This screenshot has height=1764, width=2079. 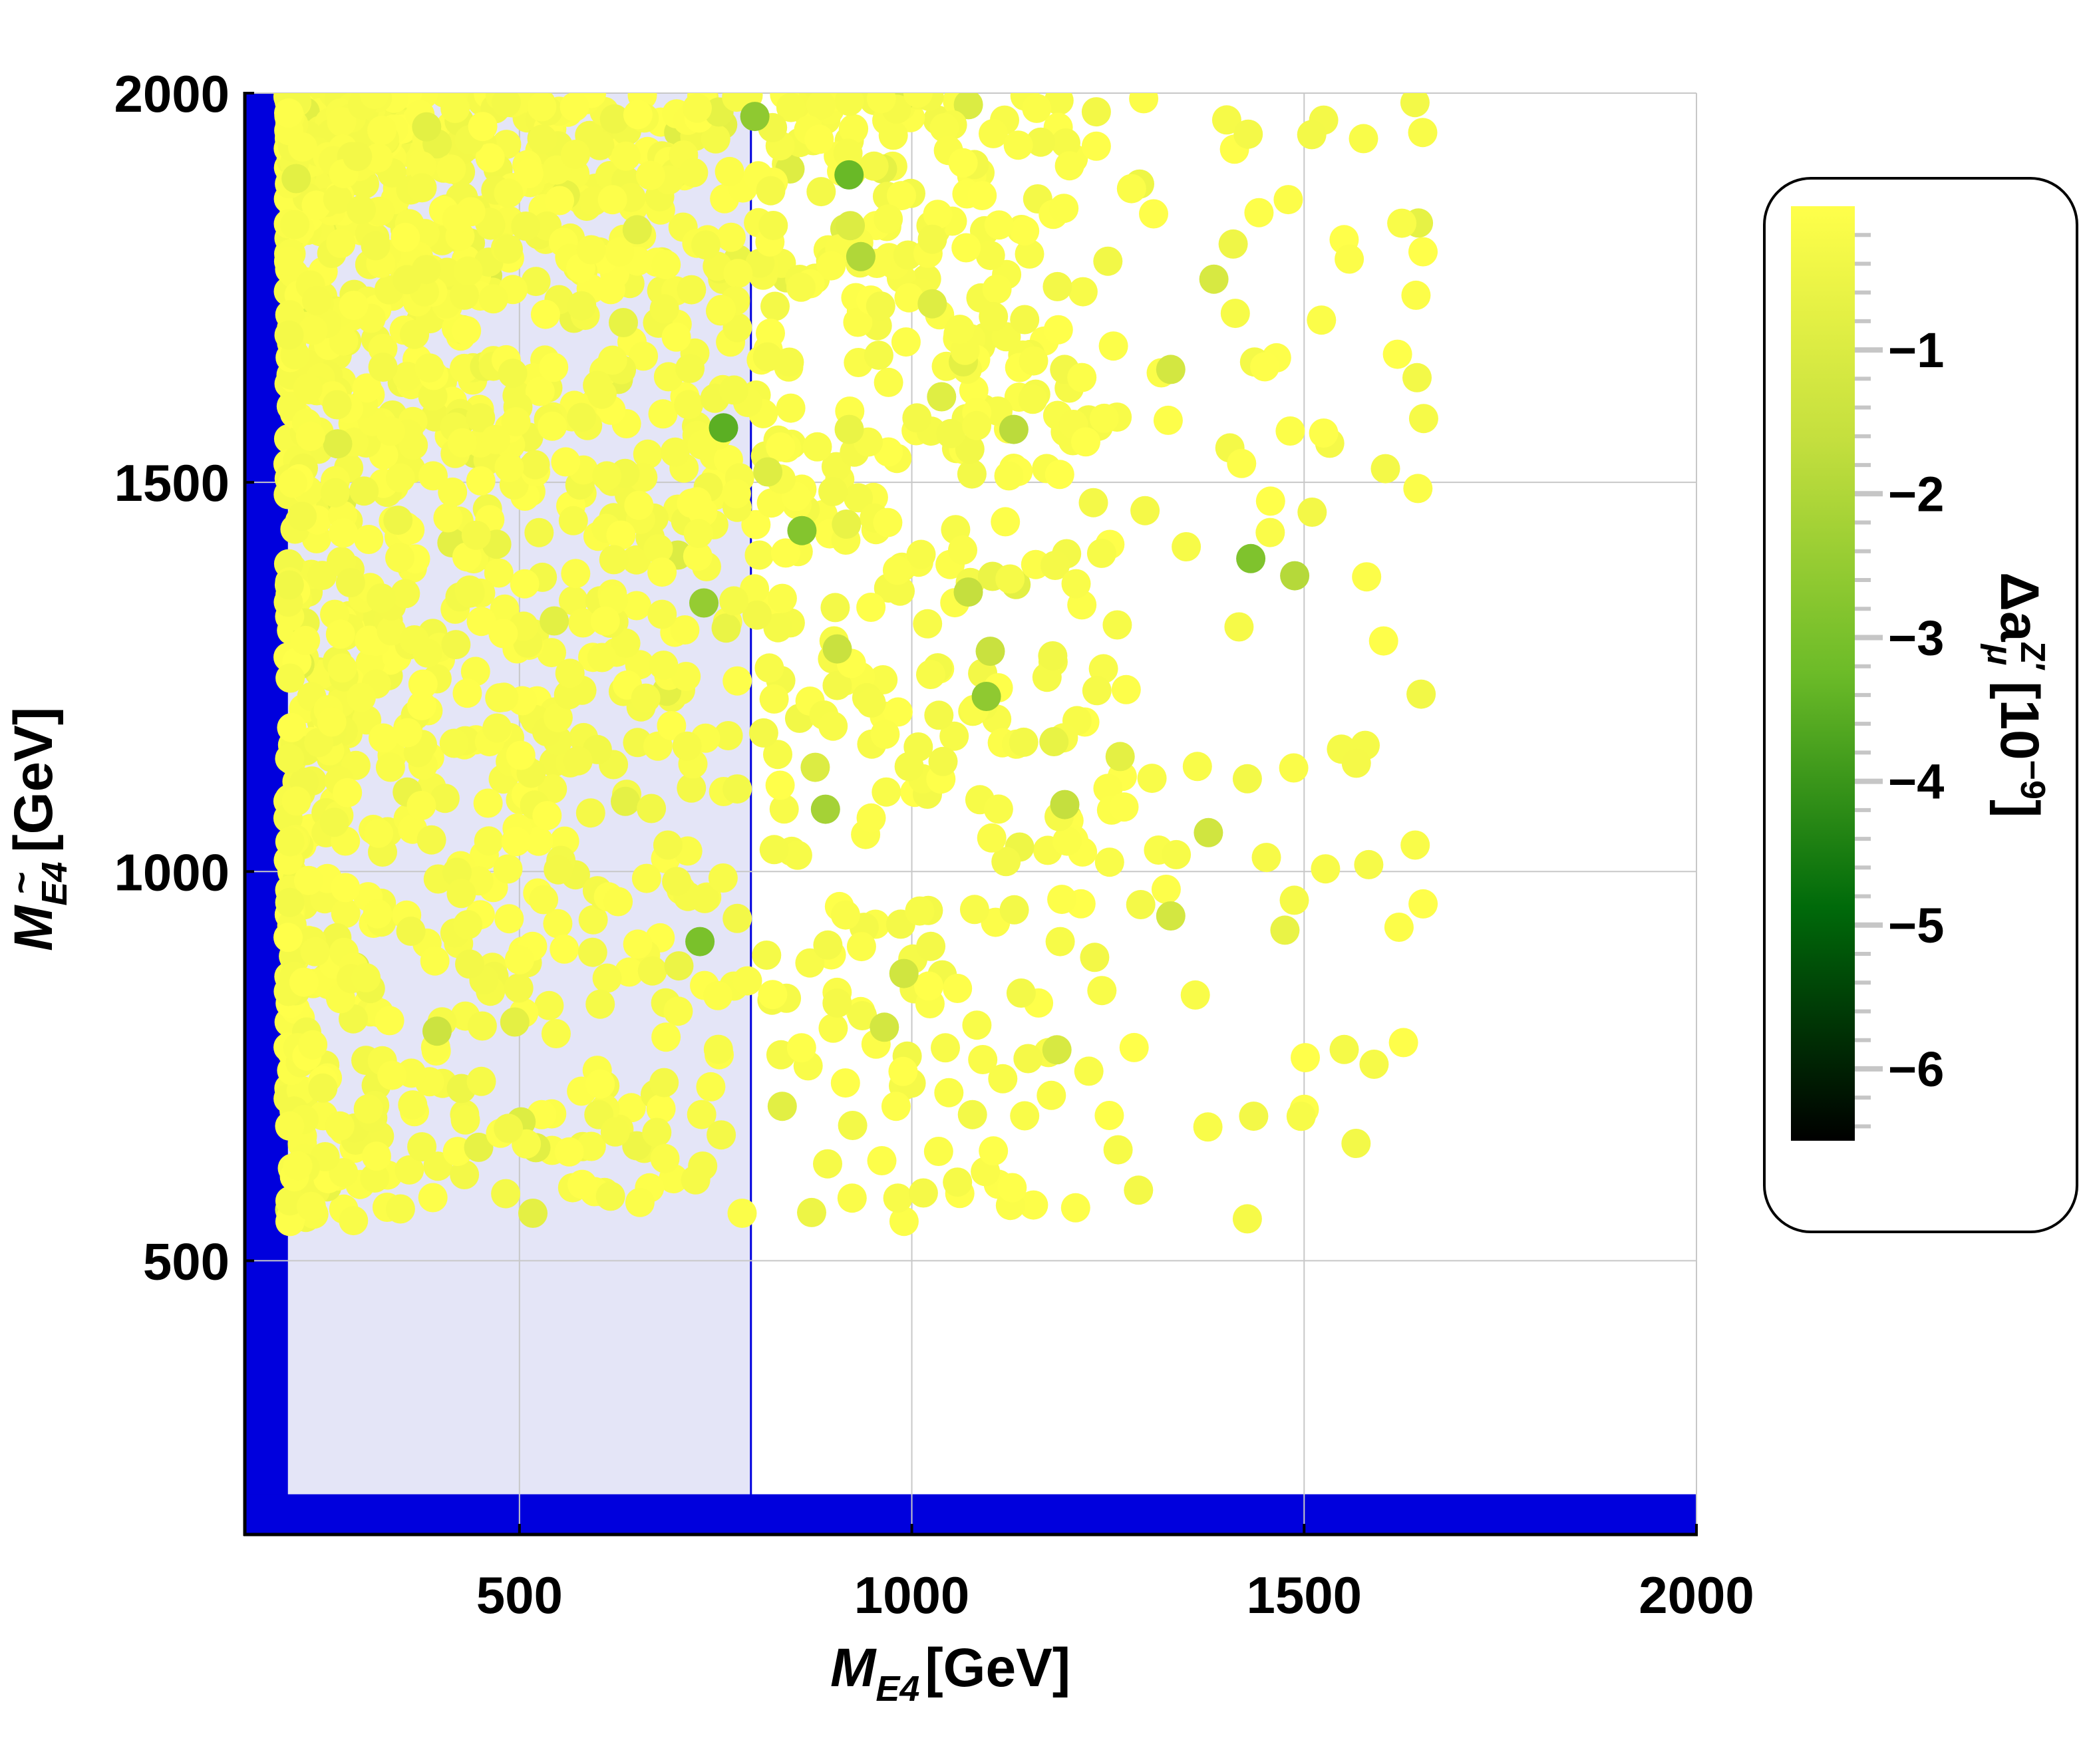 I want to click on colorbar-tick-label-5: −5, so click(x=1916, y=925).